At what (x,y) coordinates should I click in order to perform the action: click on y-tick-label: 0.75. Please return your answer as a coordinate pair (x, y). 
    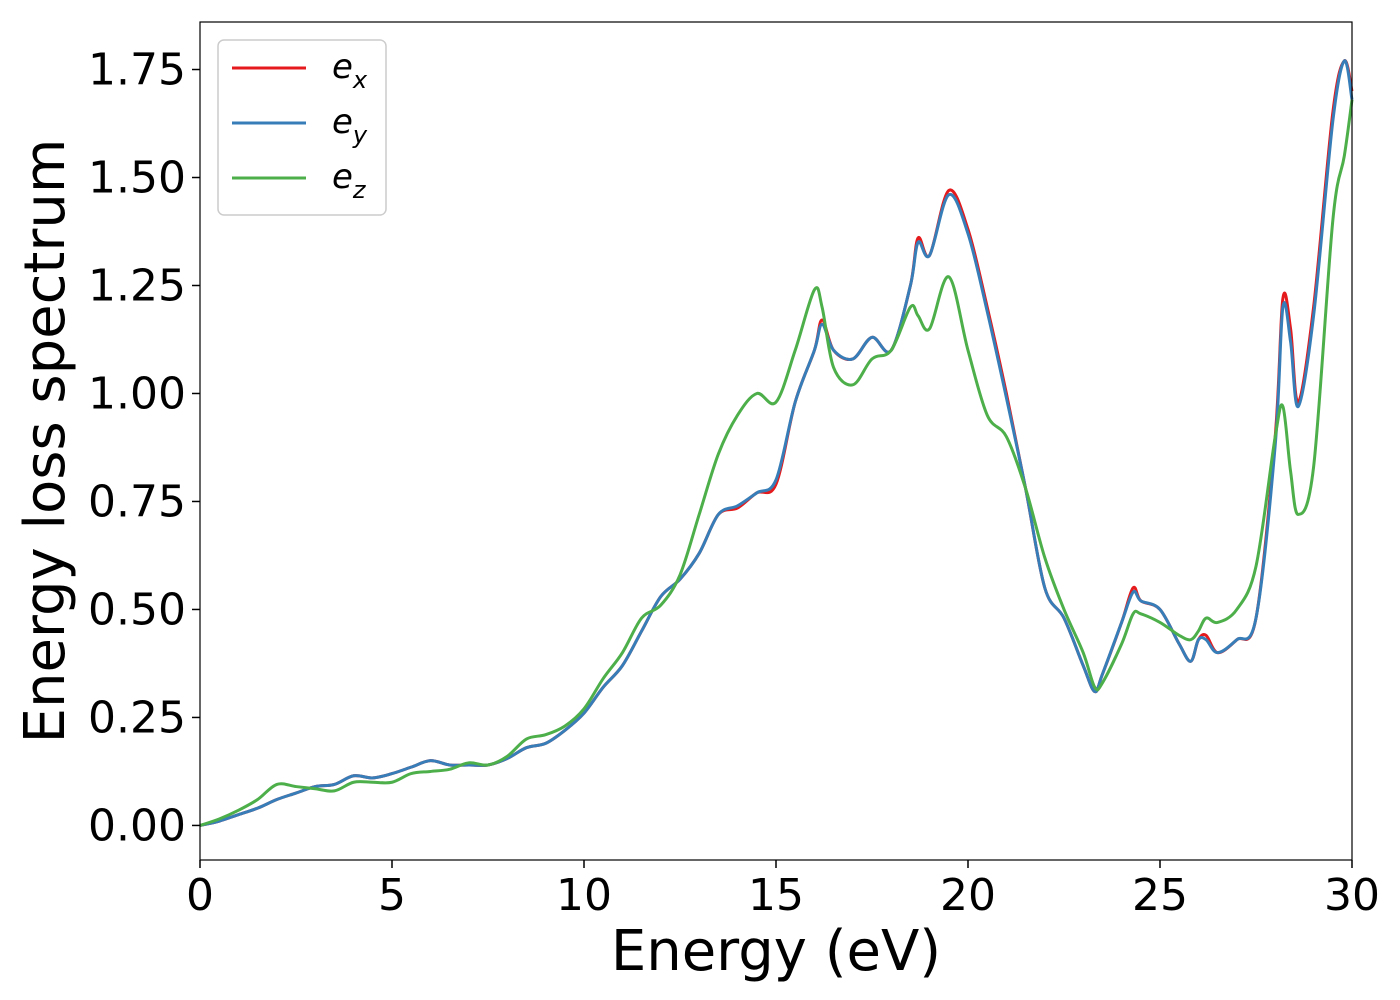
    Looking at the image, I should click on (137, 501).